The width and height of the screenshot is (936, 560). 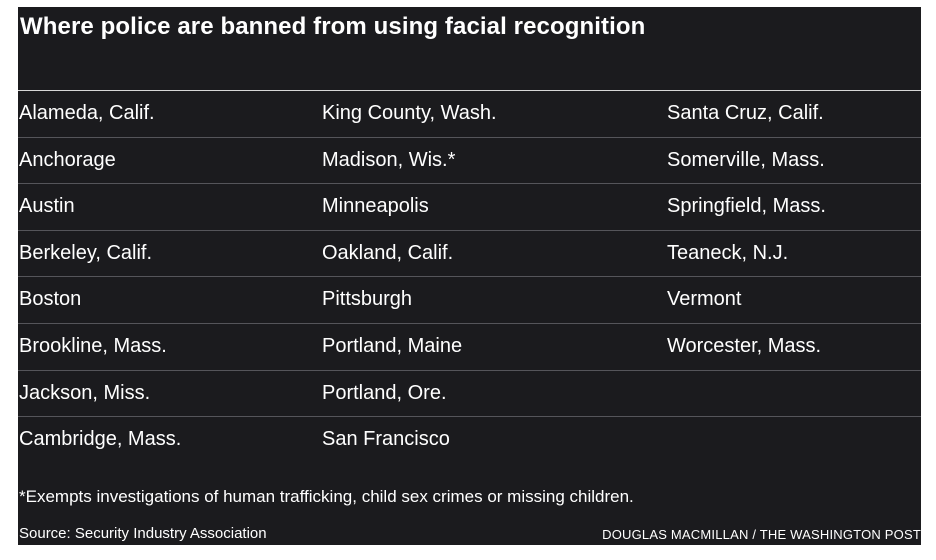 I want to click on location-cell: Portland, Ore., so click(x=384, y=392).